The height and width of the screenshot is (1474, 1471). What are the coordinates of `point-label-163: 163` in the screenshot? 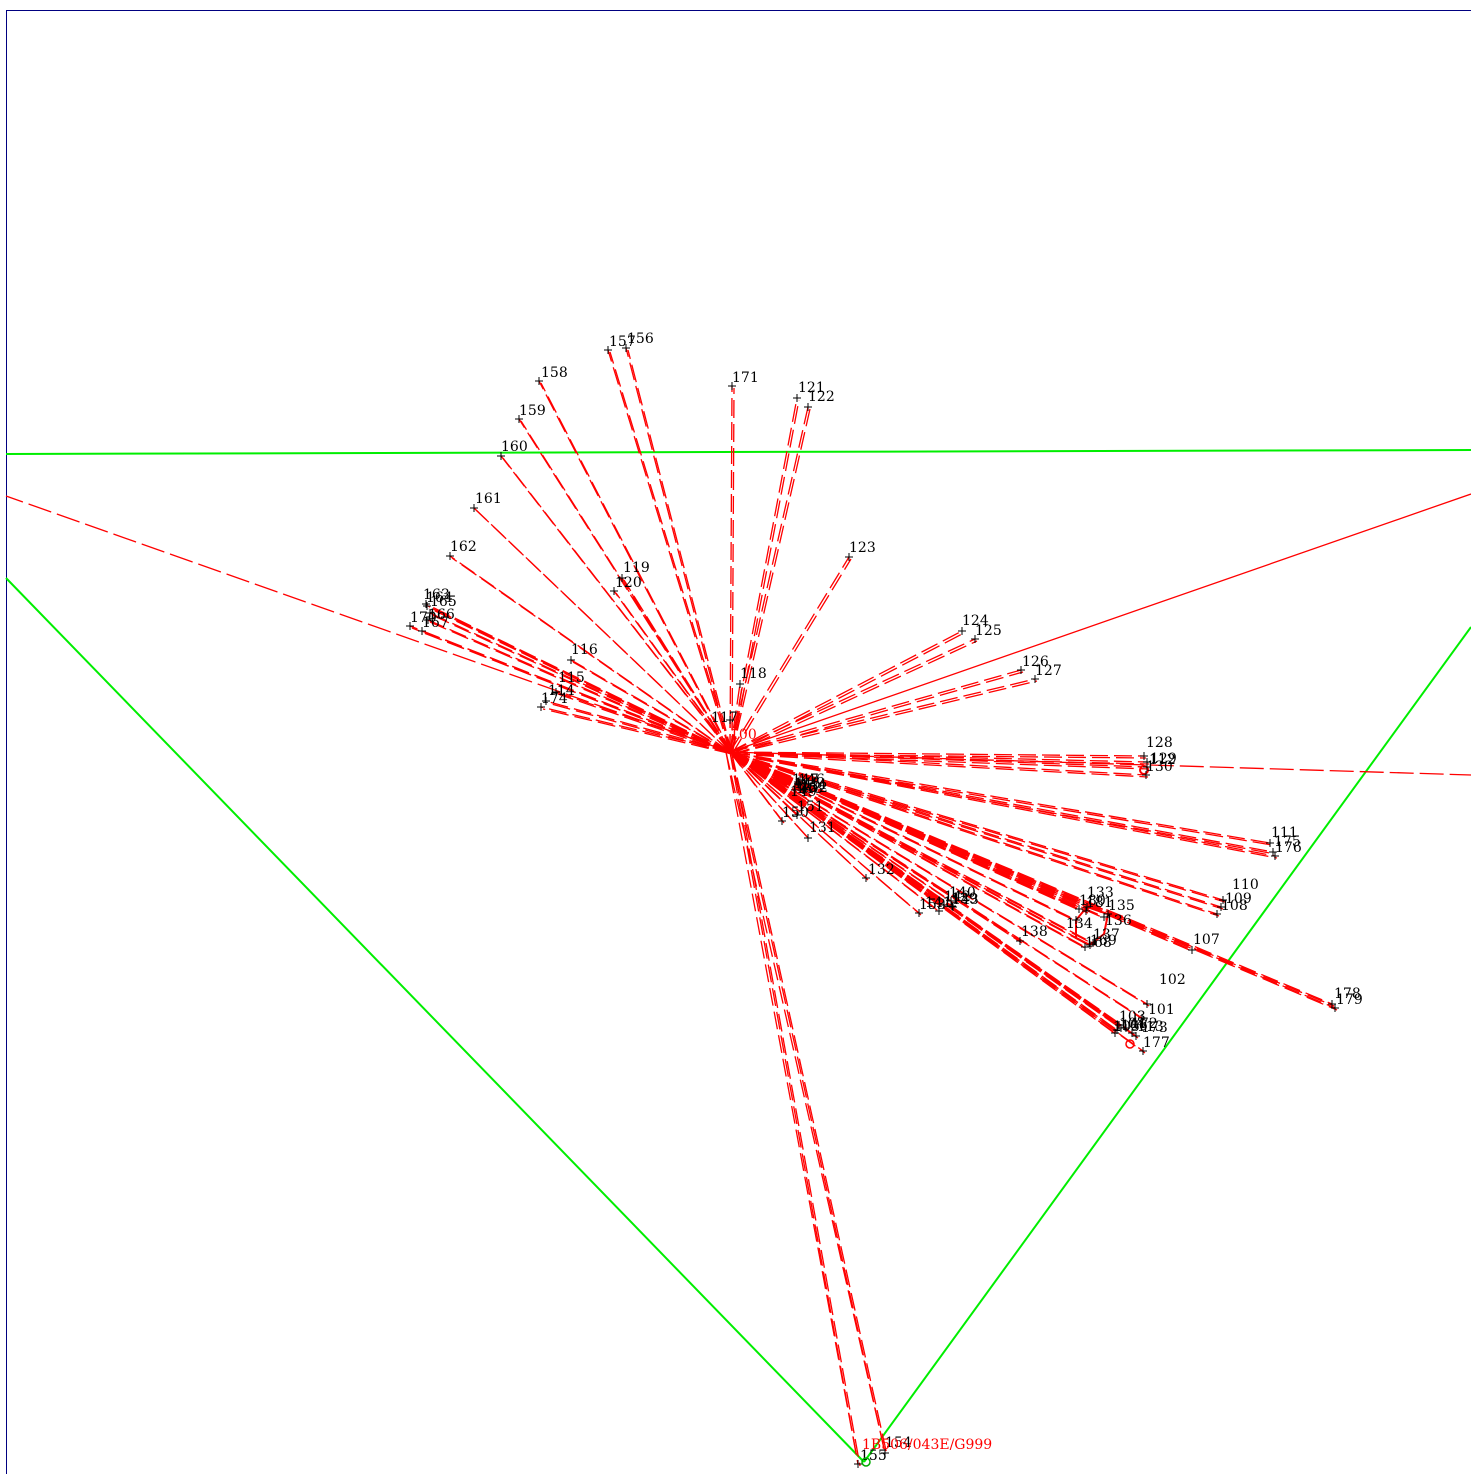 It's located at (436, 595).